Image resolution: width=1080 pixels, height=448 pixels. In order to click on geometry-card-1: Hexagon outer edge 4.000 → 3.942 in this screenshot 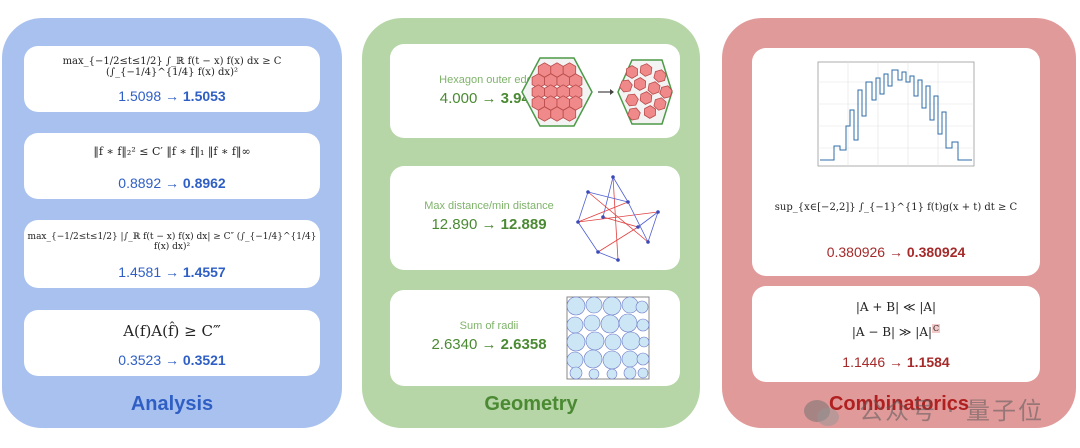, I will do `click(535, 91)`.